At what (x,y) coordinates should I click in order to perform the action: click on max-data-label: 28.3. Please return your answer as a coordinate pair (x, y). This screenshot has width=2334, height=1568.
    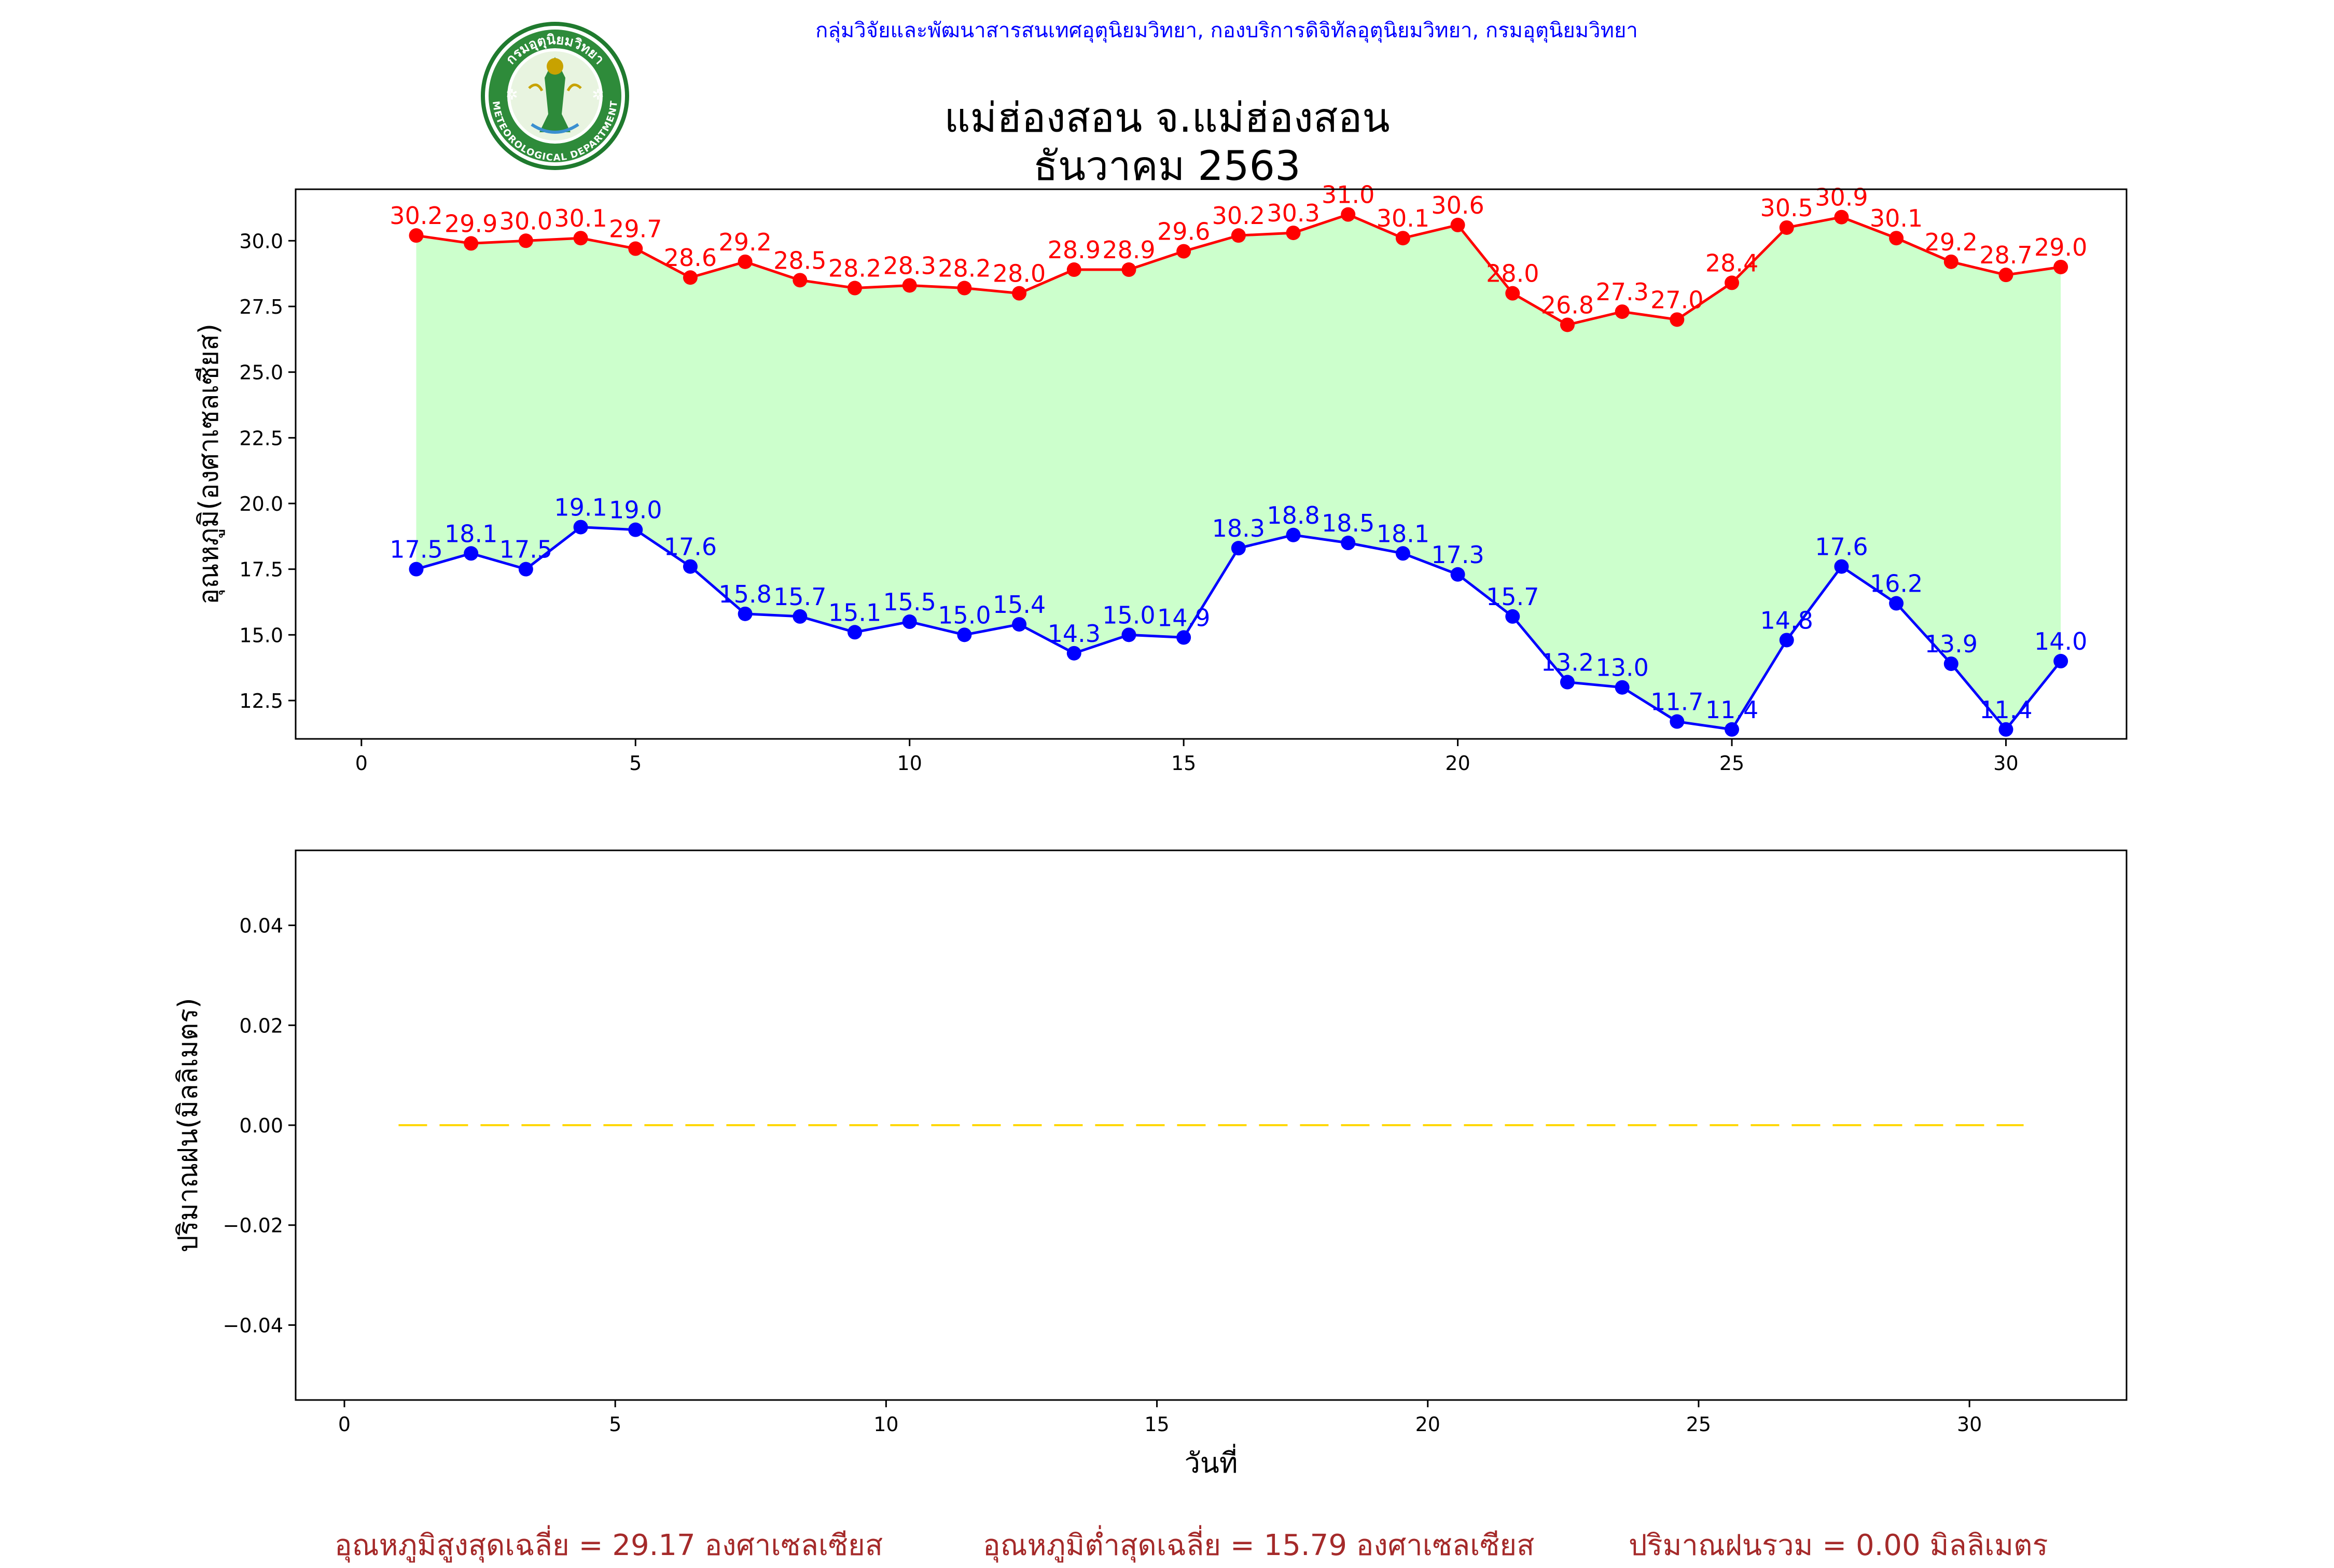
    Looking at the image, I should click on (910, 265).